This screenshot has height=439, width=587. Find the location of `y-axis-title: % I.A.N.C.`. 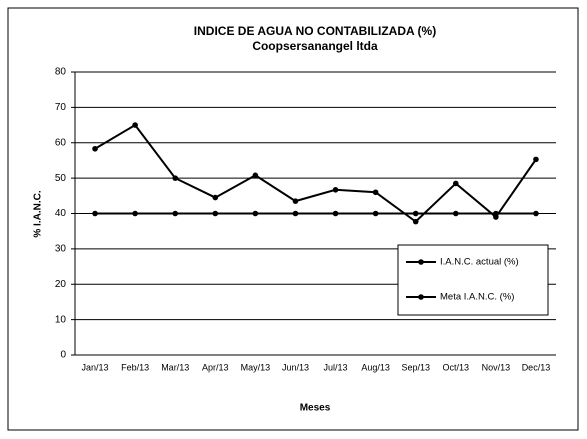

y-axis-title: % I.A.N.C. is located at coordinates (38, 213).